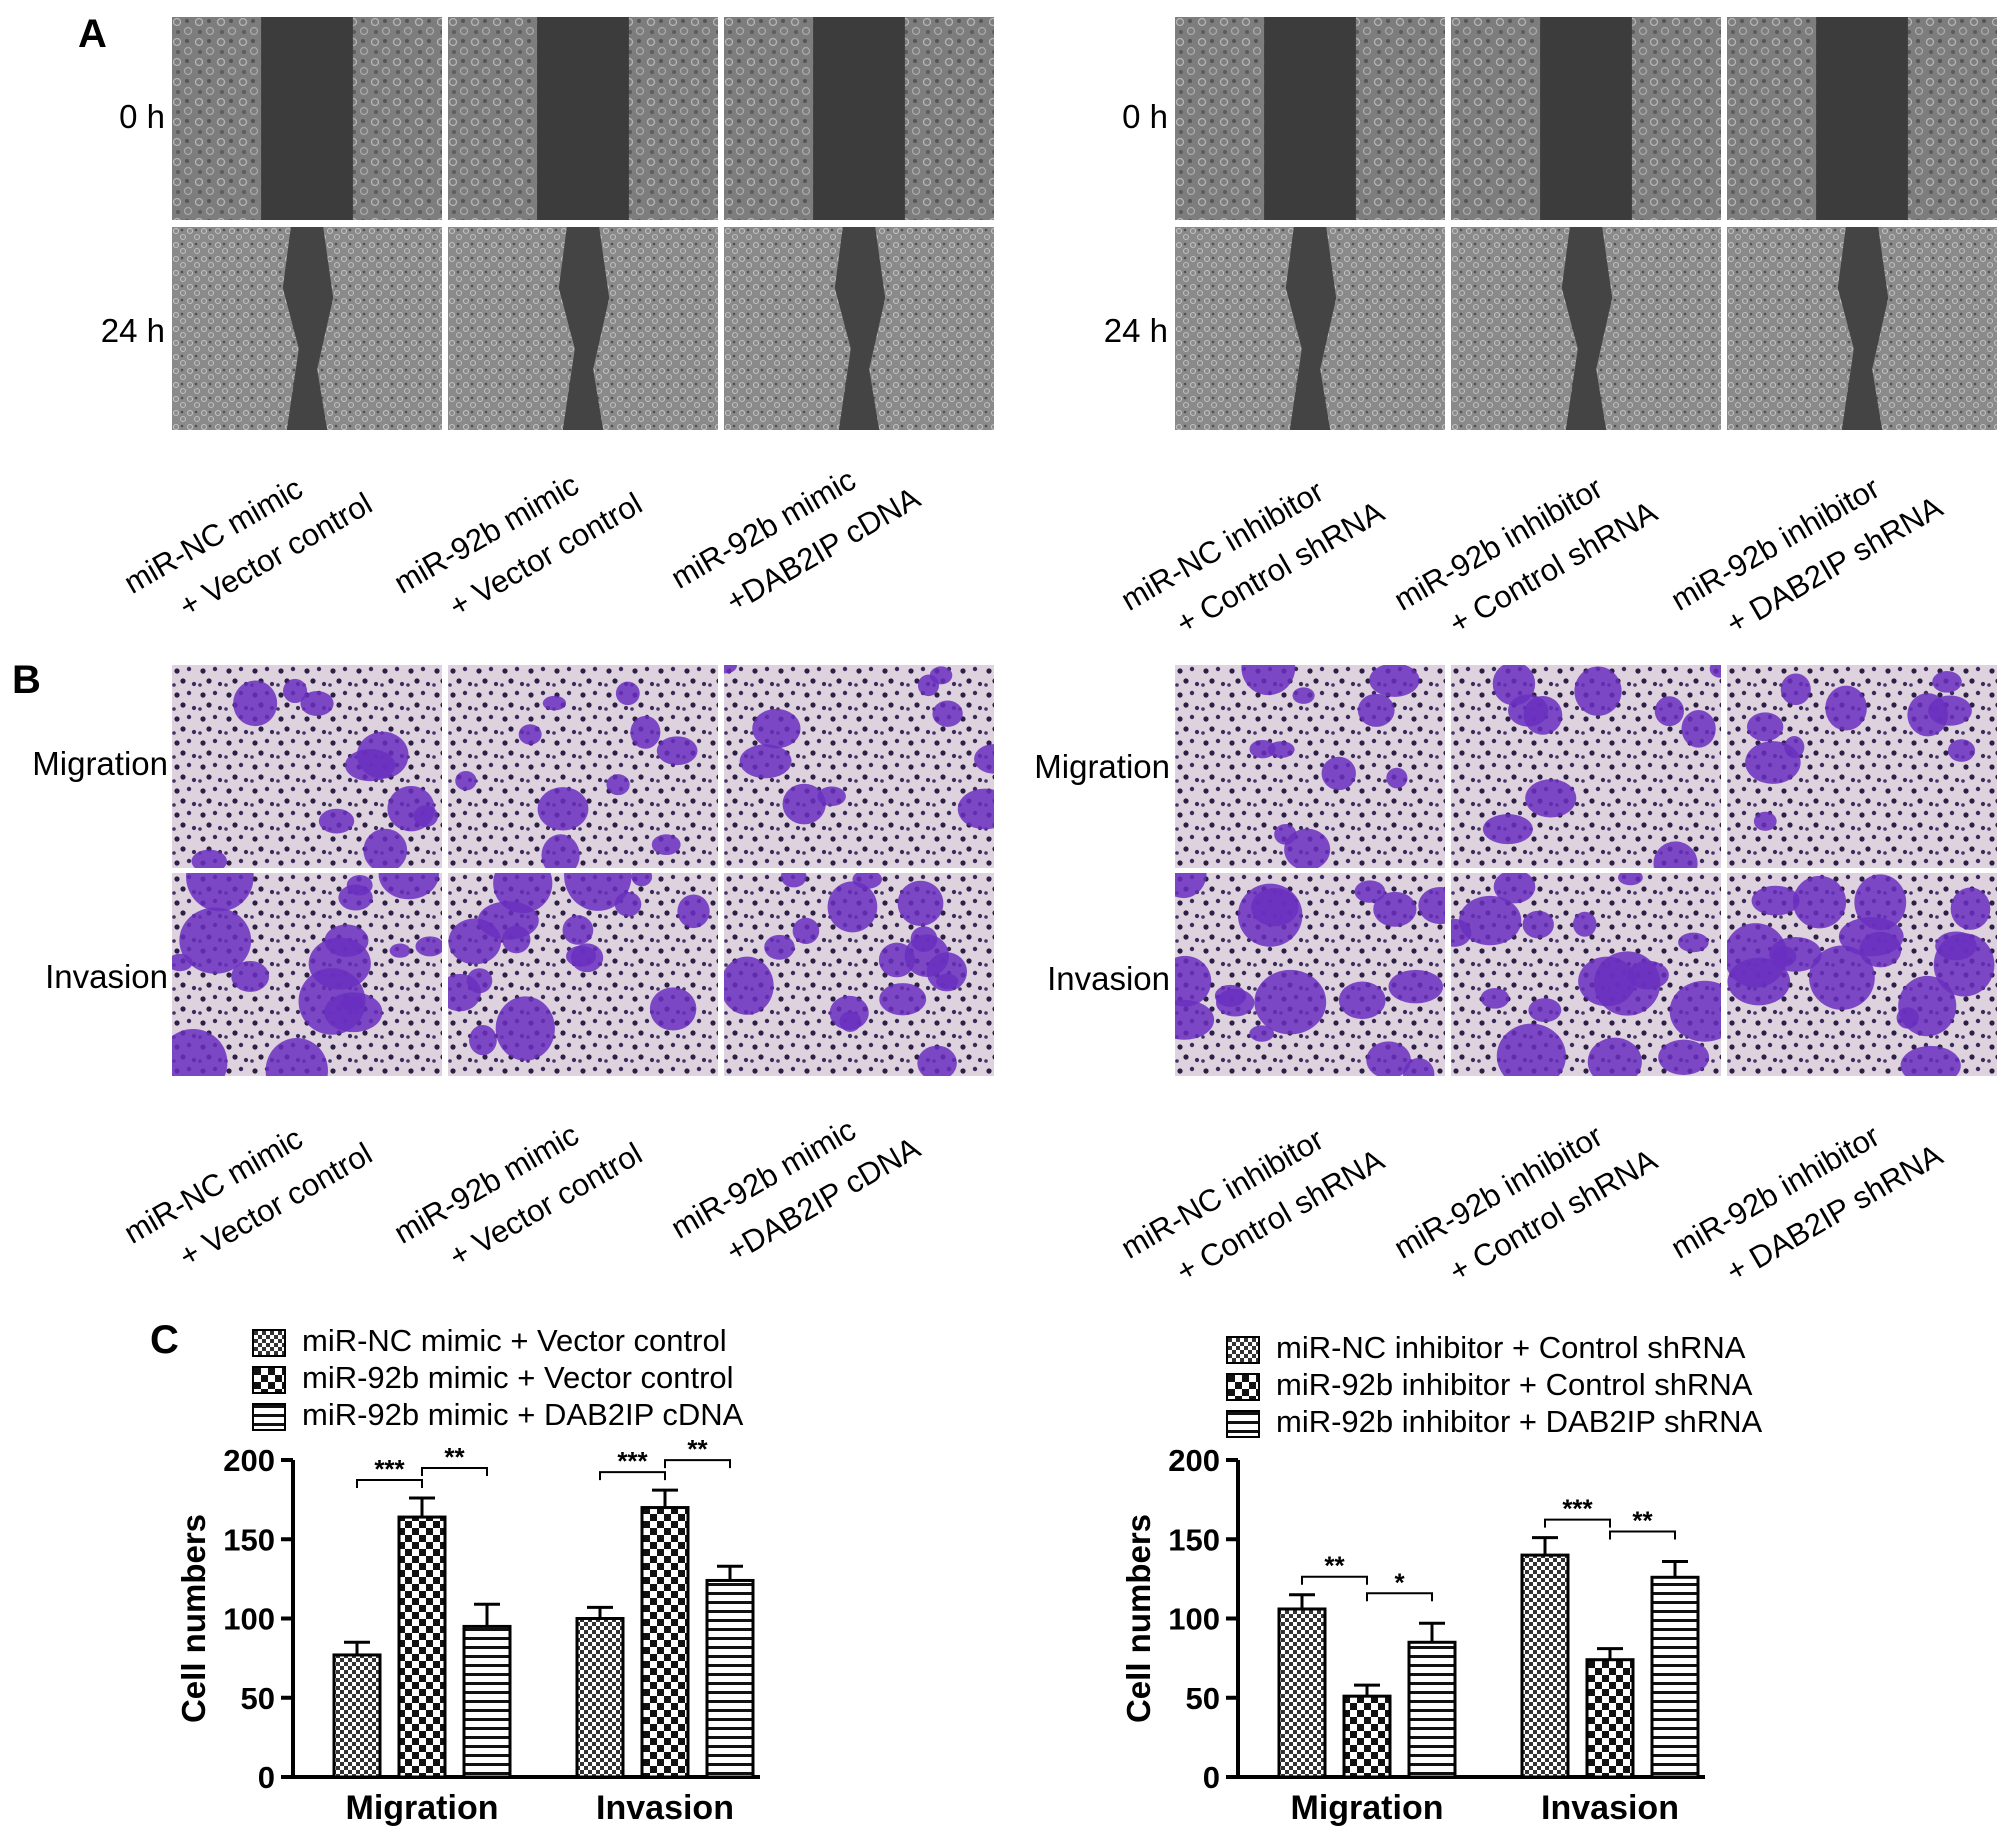 The image size is (2008, 1839). Describe the element at coordinates (1194, 1460) in the screenshot. I see `y-tick-label: 200` at that location.